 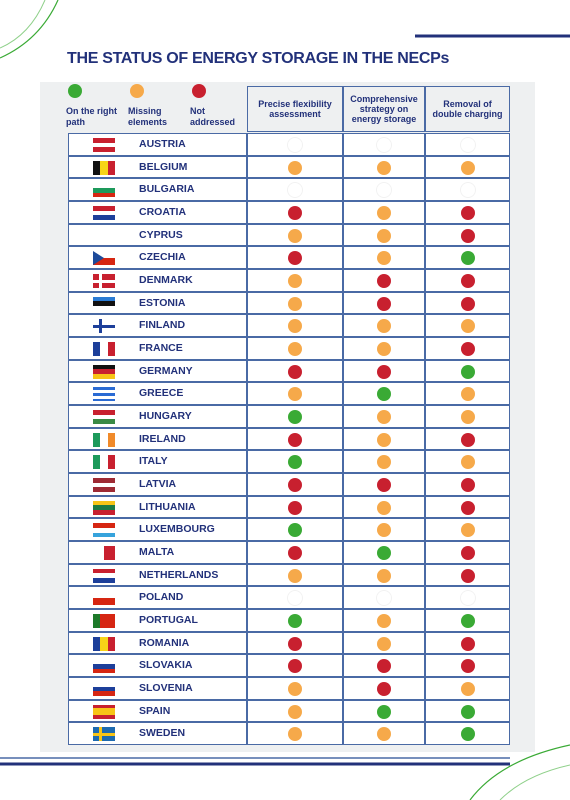 What do you see at coordinates (199, 91) in the screenshot?
I see `legend-swatch` at bounding box center [199, 91].